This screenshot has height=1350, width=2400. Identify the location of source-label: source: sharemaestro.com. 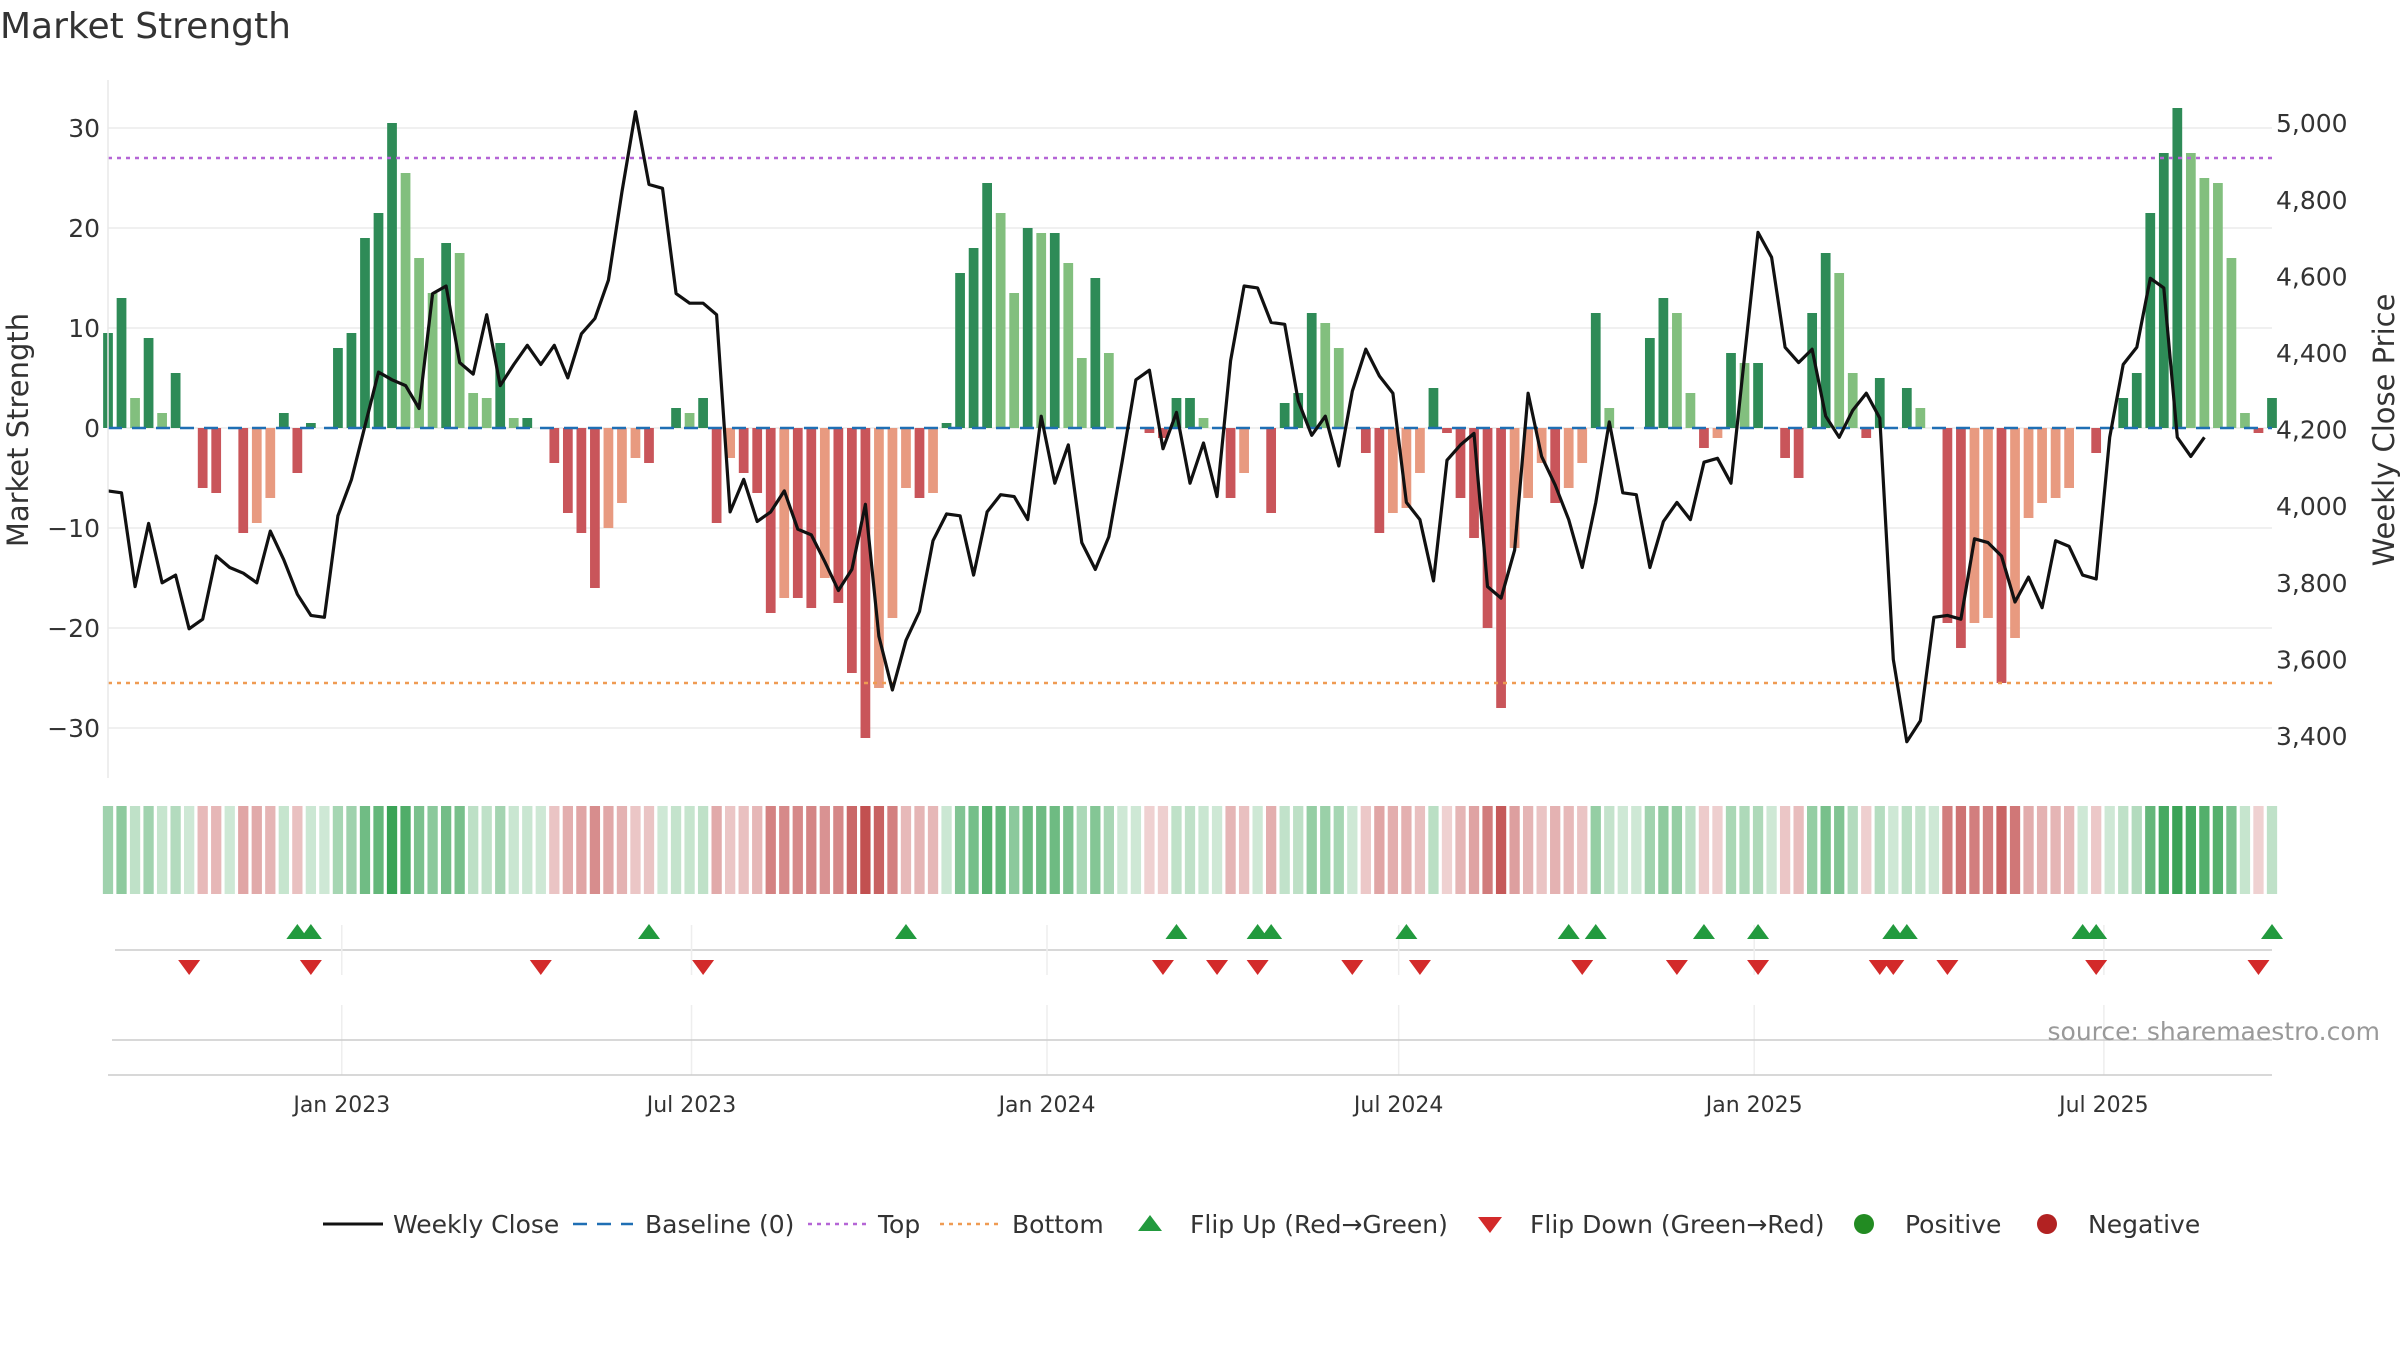
(2214, 1031).